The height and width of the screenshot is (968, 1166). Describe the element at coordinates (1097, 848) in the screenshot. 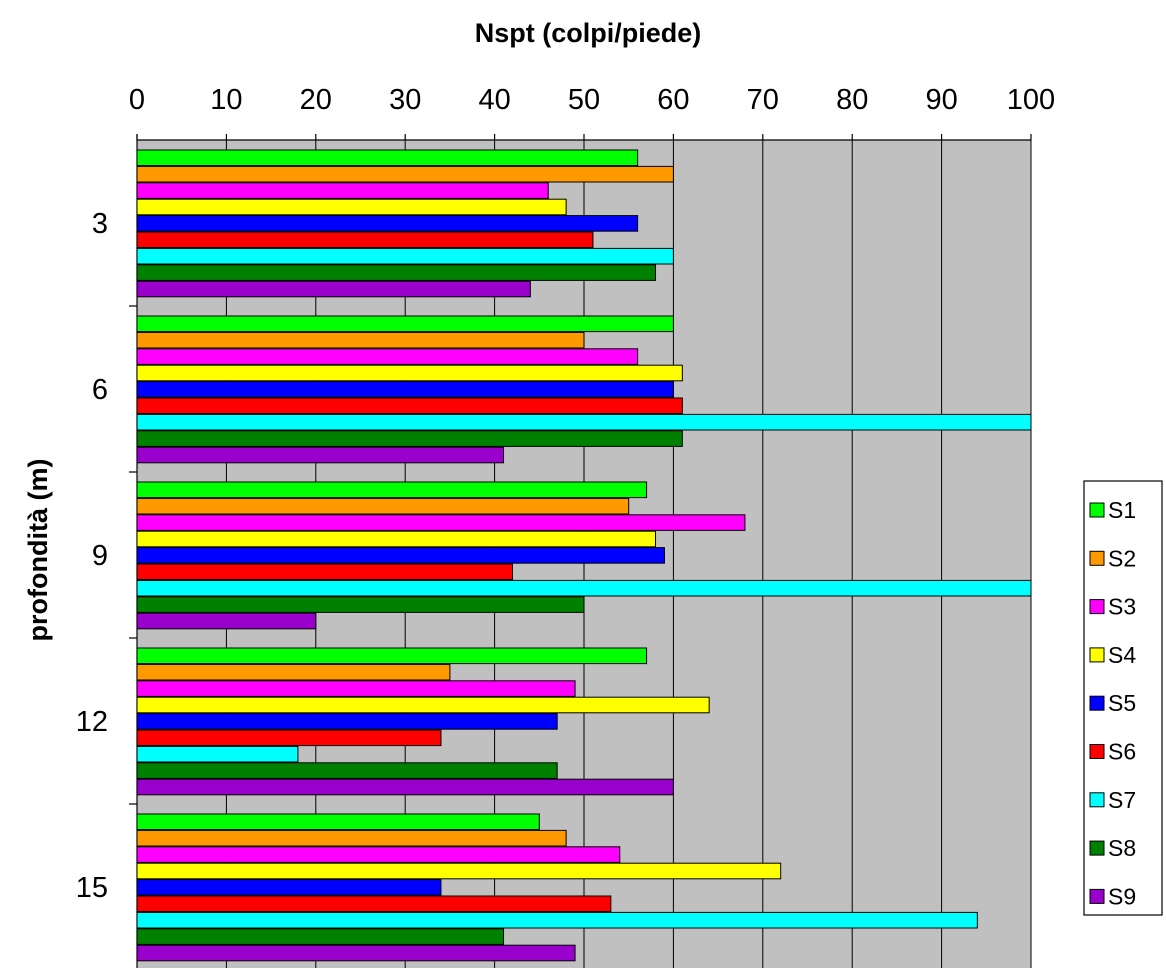

I see `legend-swatch-s8` at that location.